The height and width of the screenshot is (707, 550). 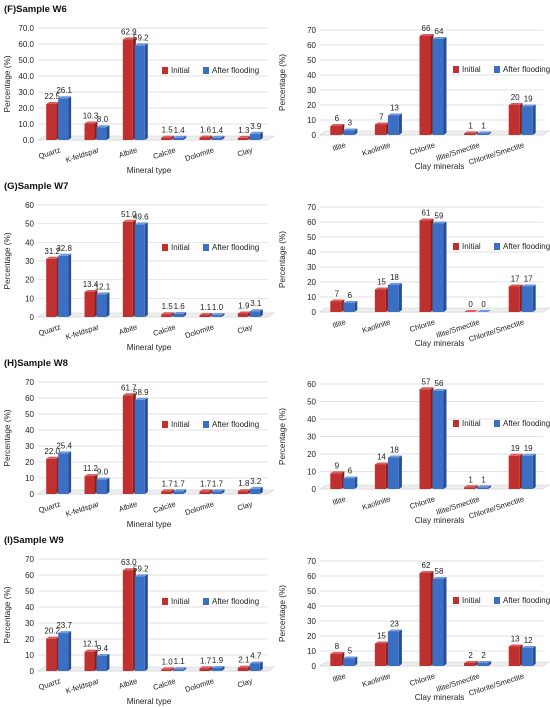 What do you see at coordinates (422, 148) in the screenshot?
I see `x-tick-label: Chlorite` at bounding box center [422, 148].